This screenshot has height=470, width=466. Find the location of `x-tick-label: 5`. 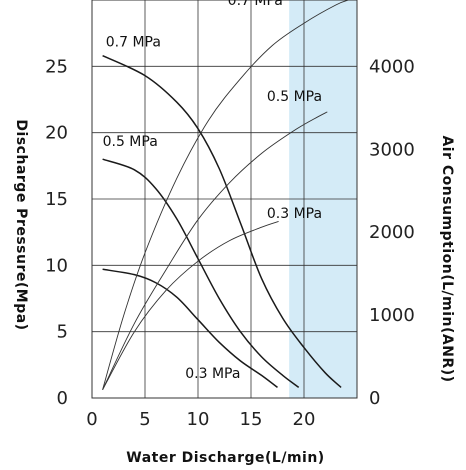

x-tick-label: 5 is located at coordinates (144, 419).